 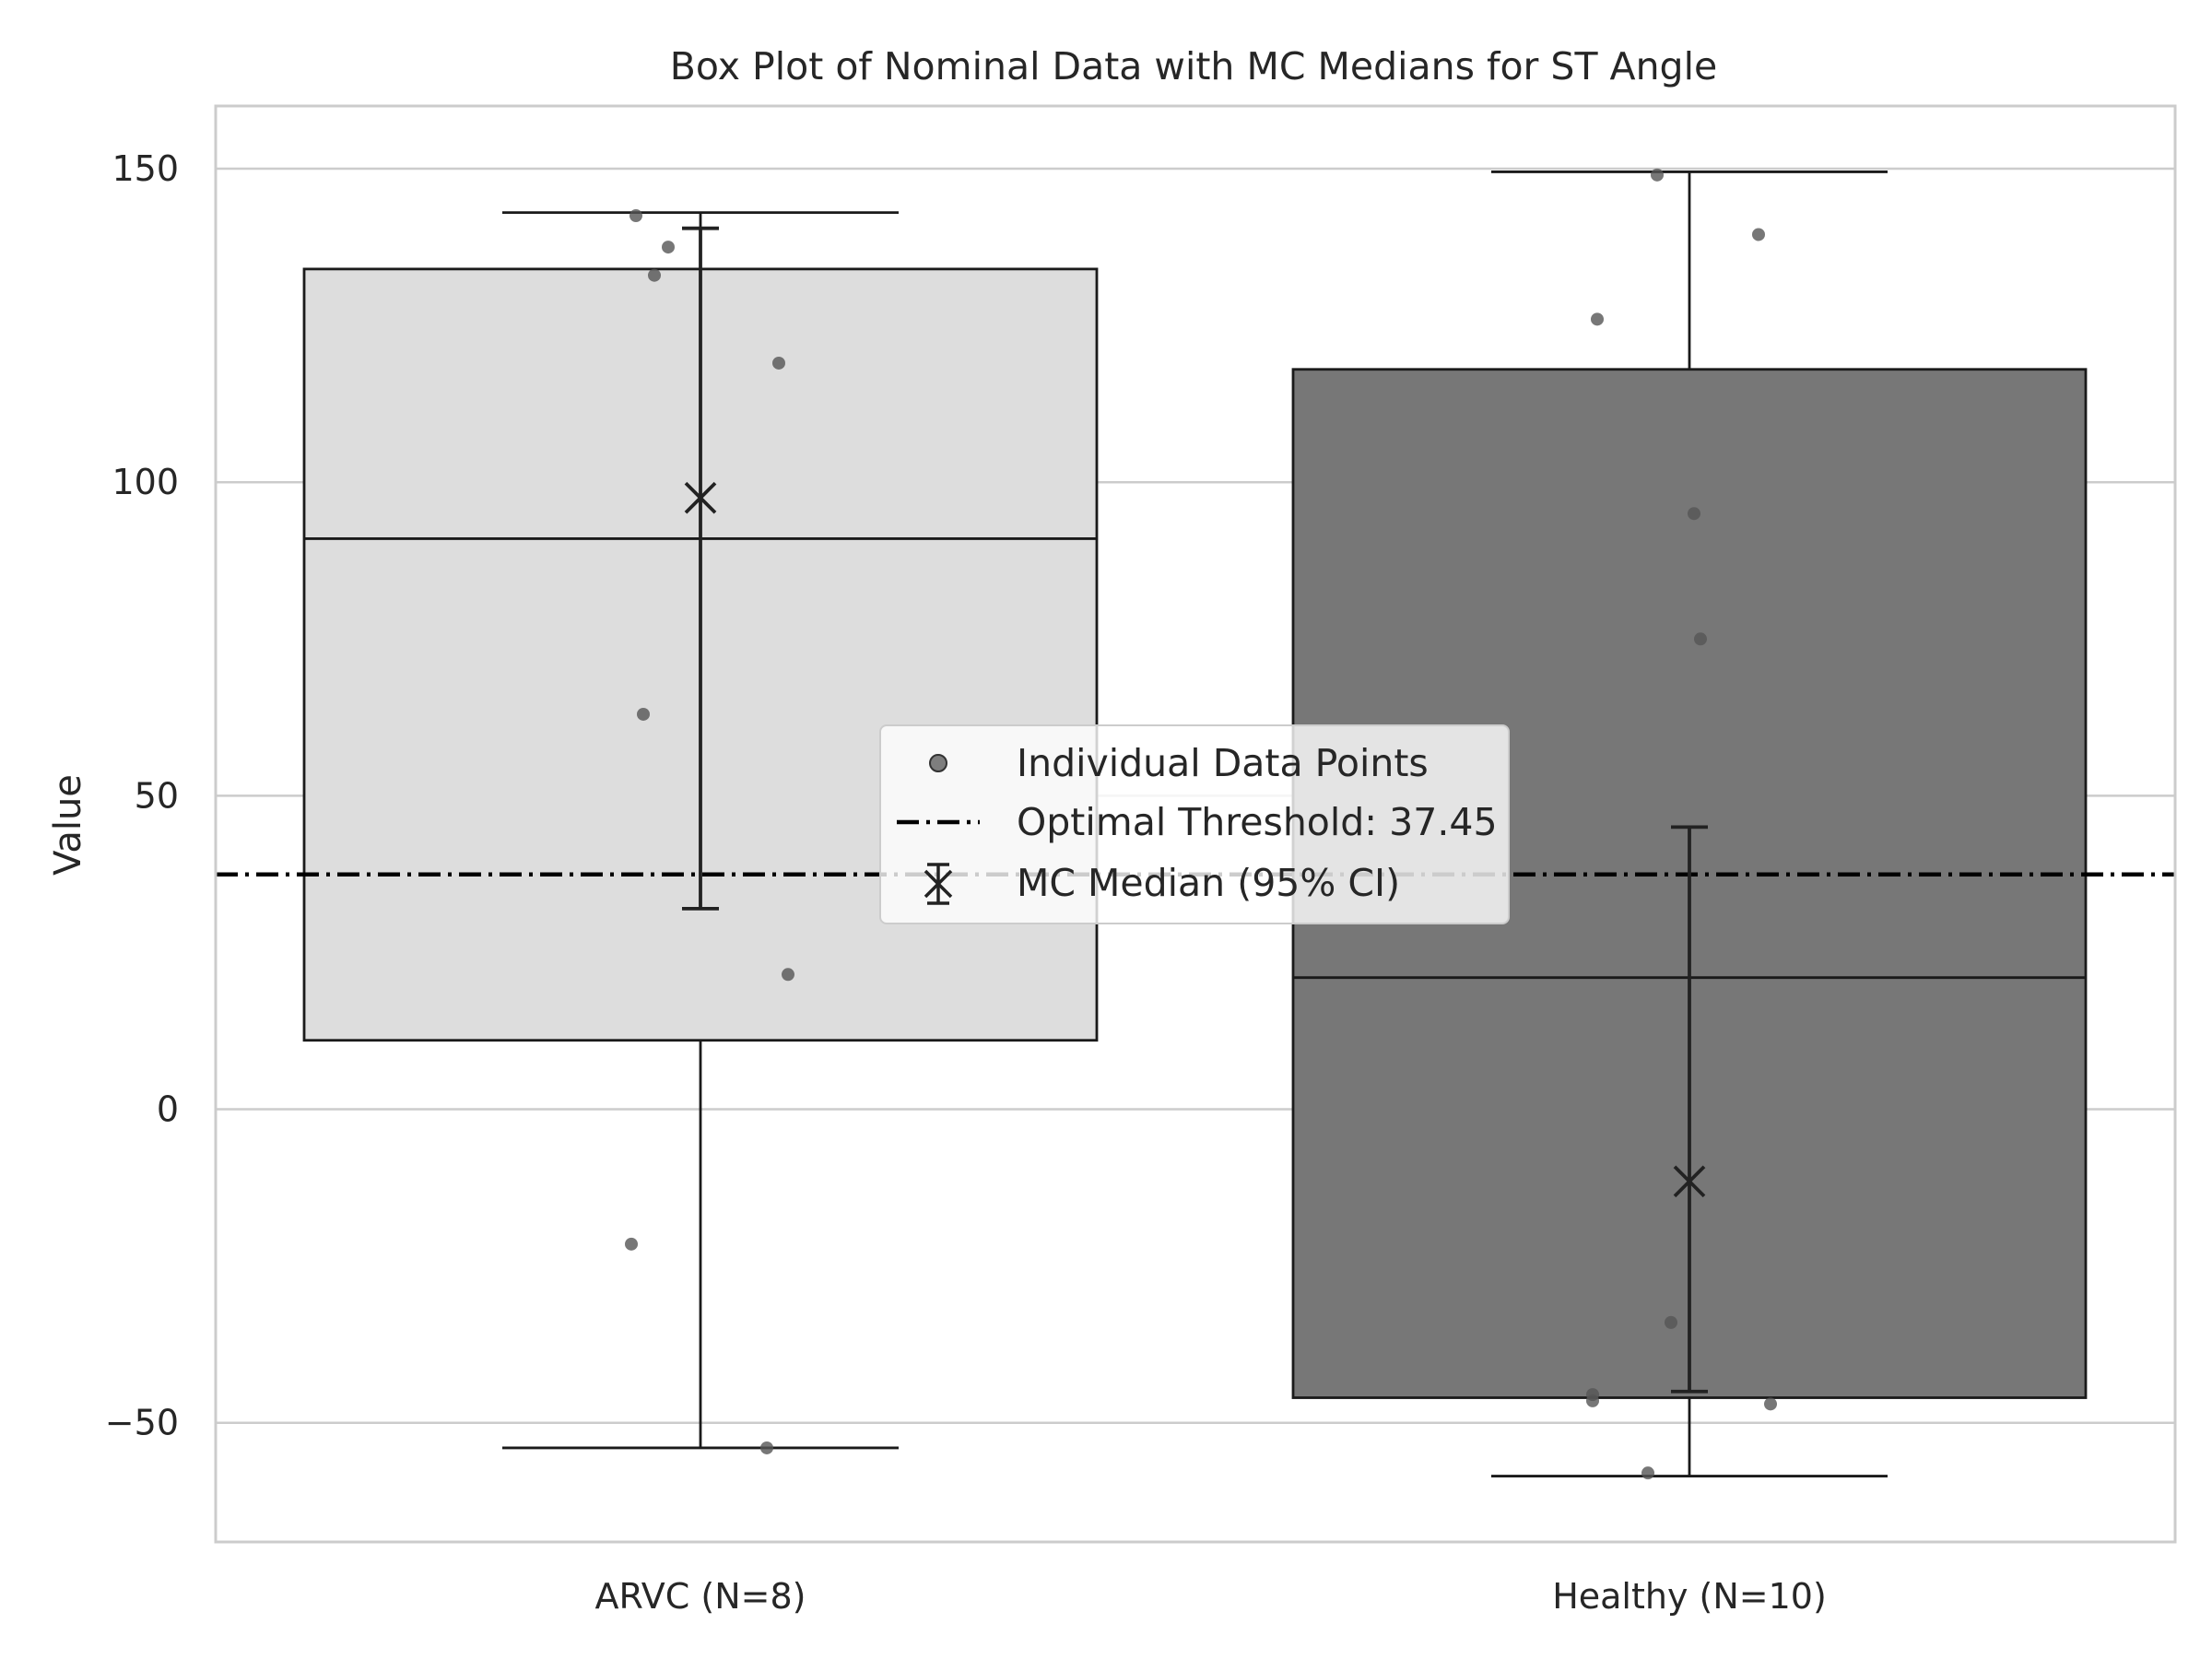 What do you see at coordinates (142, 1423) in the screenshot?
I see `y-tick-label: −50` at bounding box center [142, 1423].